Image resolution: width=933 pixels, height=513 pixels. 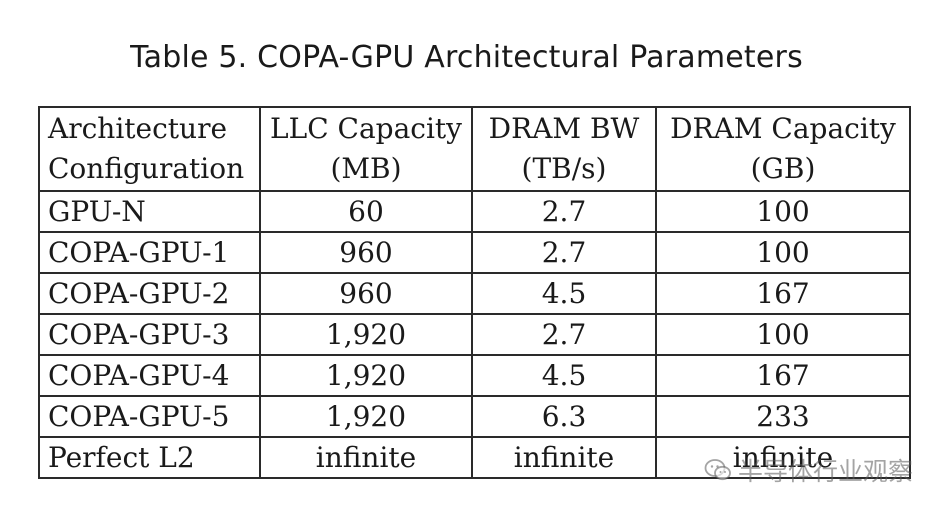 What do you see at coordinates (149, 149) in the screenshot?
I see `header-architecture-configuration: Architecture Configuration` at bounding box center [149, 149].